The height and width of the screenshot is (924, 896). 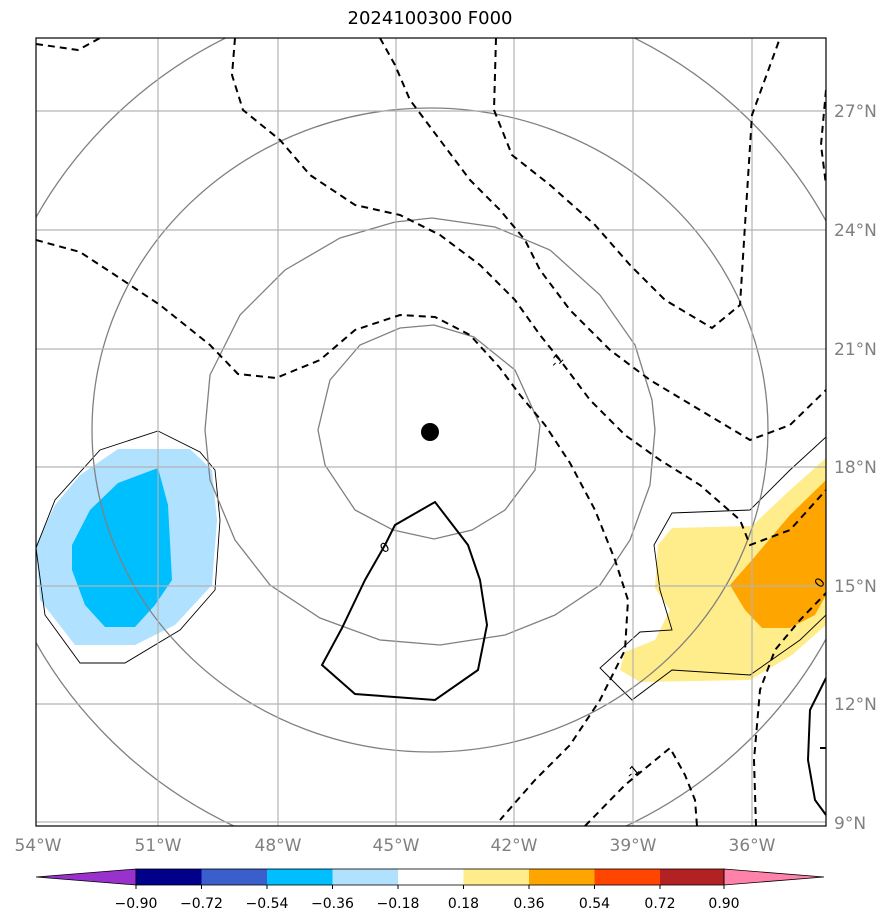 What do you see at coordinates (850, 824) in the screenshot?
I see `lat-label: 9°N` at bounding box center [850, 824].